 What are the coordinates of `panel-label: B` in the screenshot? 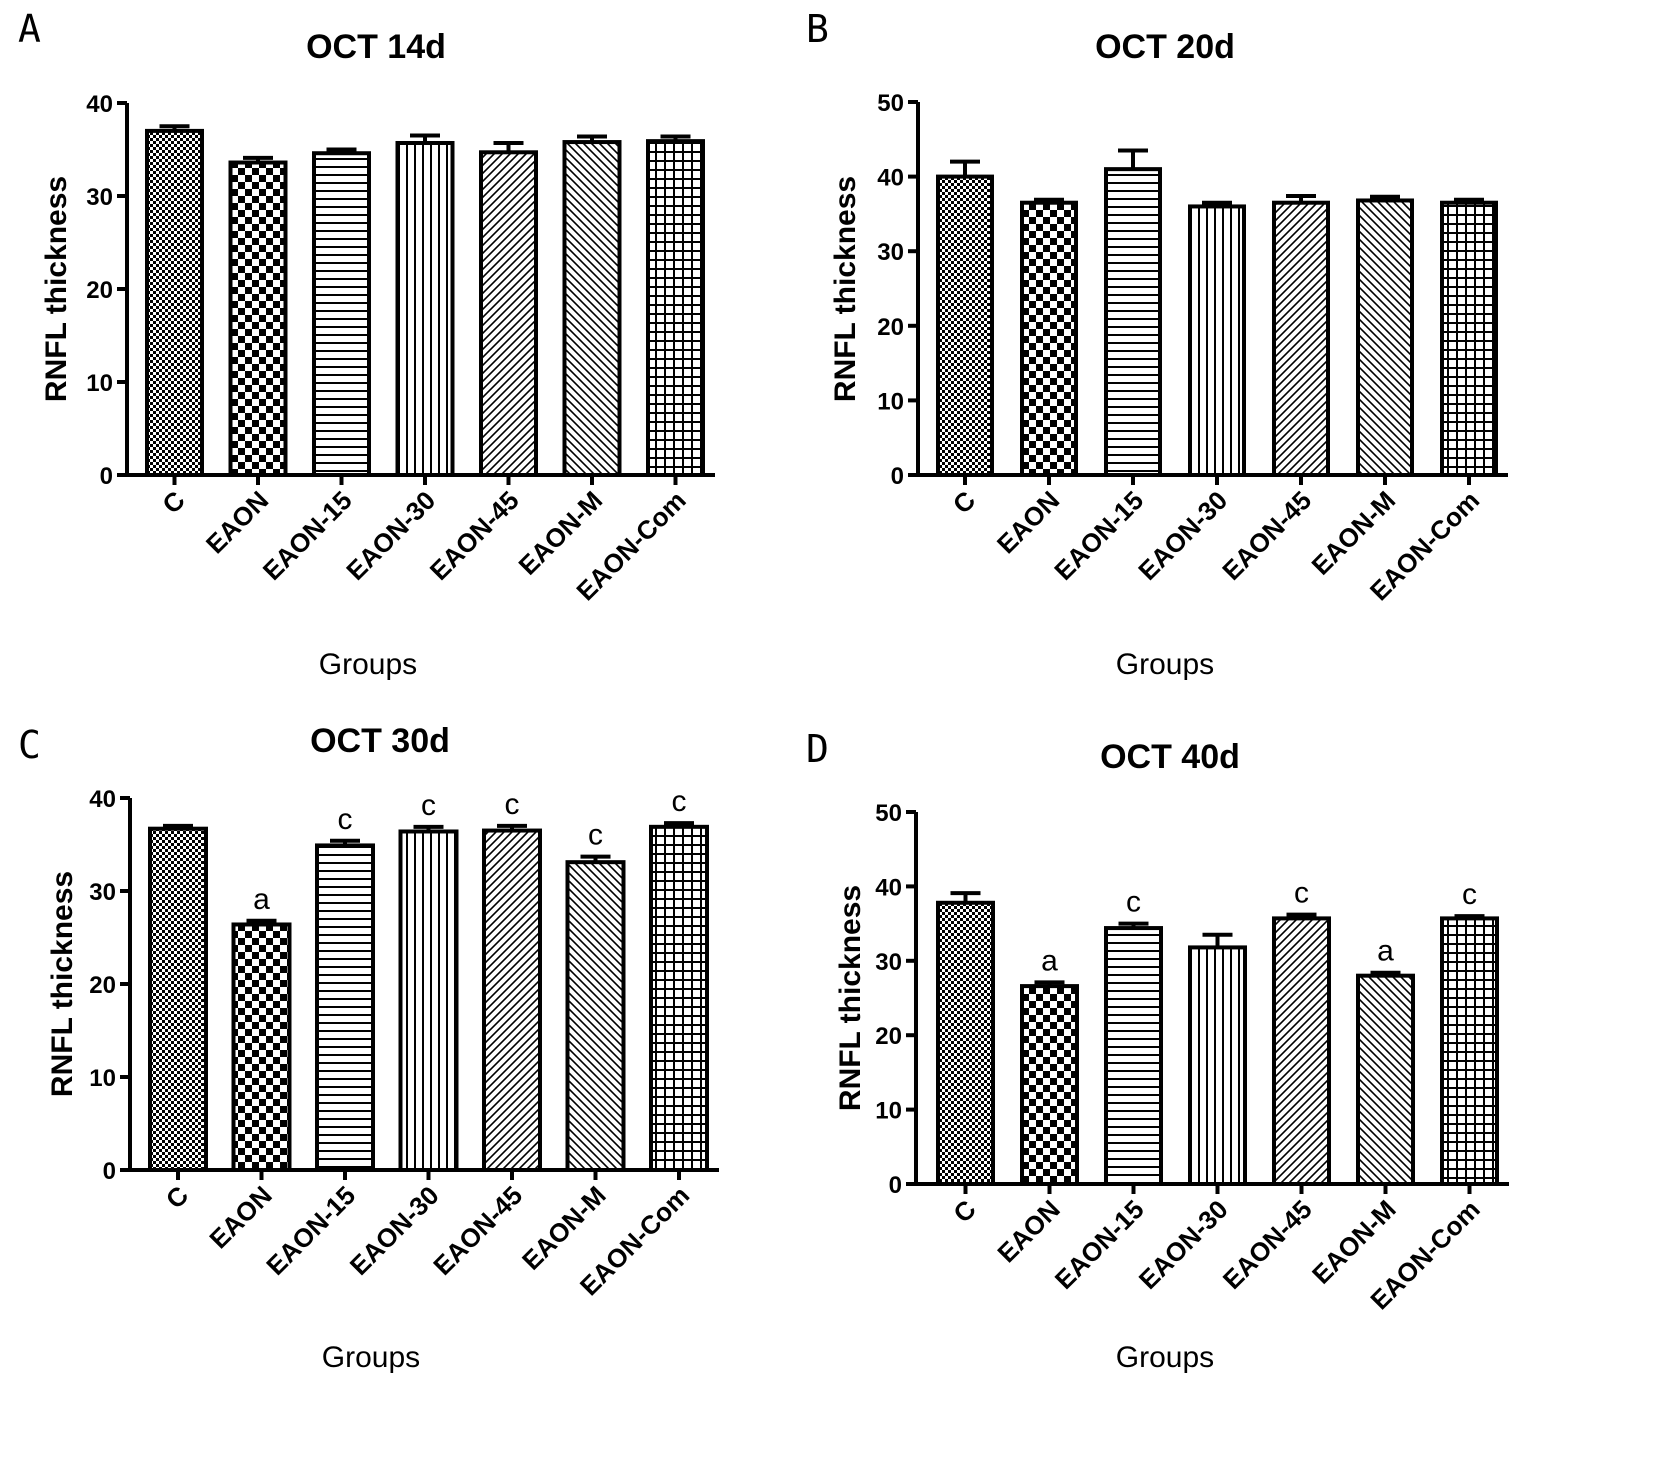 It's located at (817, 29).